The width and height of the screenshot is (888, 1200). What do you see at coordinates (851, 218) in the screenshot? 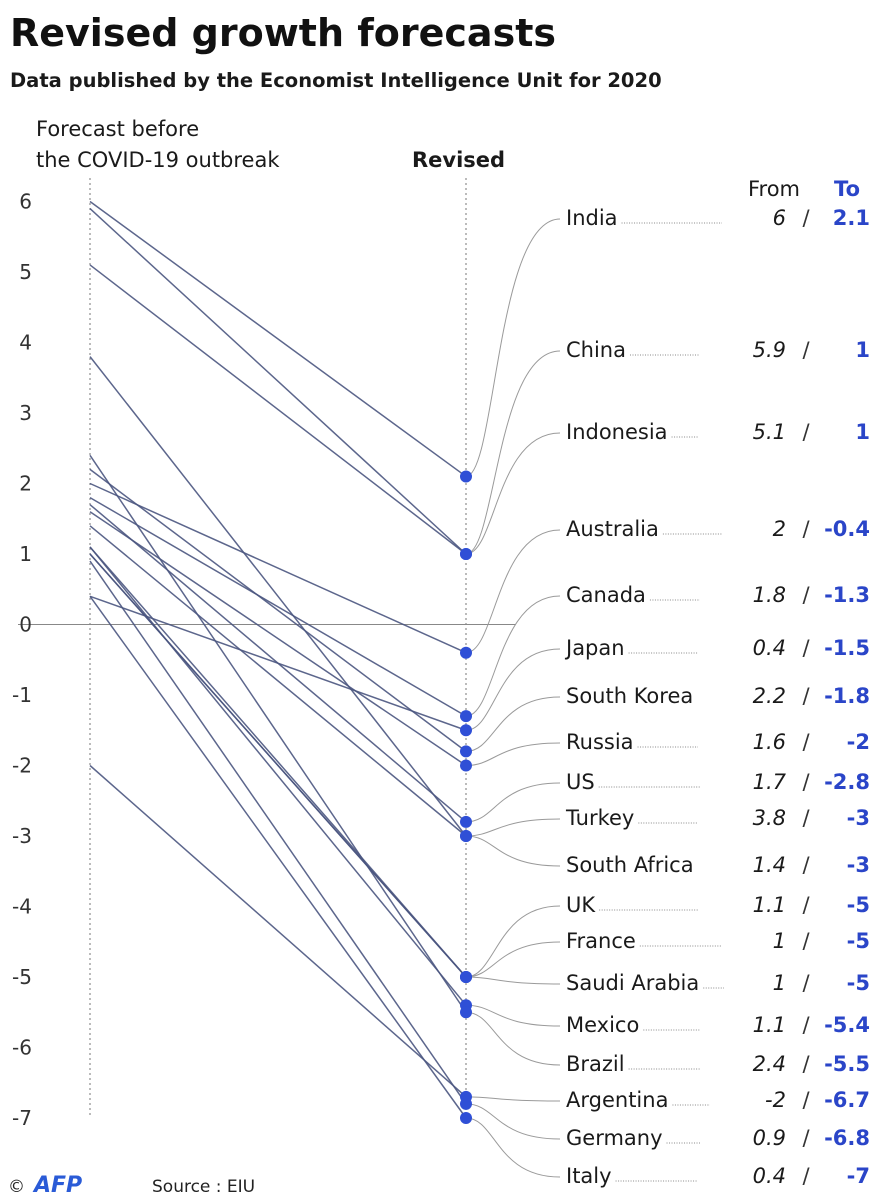
I see `to-value: 2.1` at bounding box center [851, 218].